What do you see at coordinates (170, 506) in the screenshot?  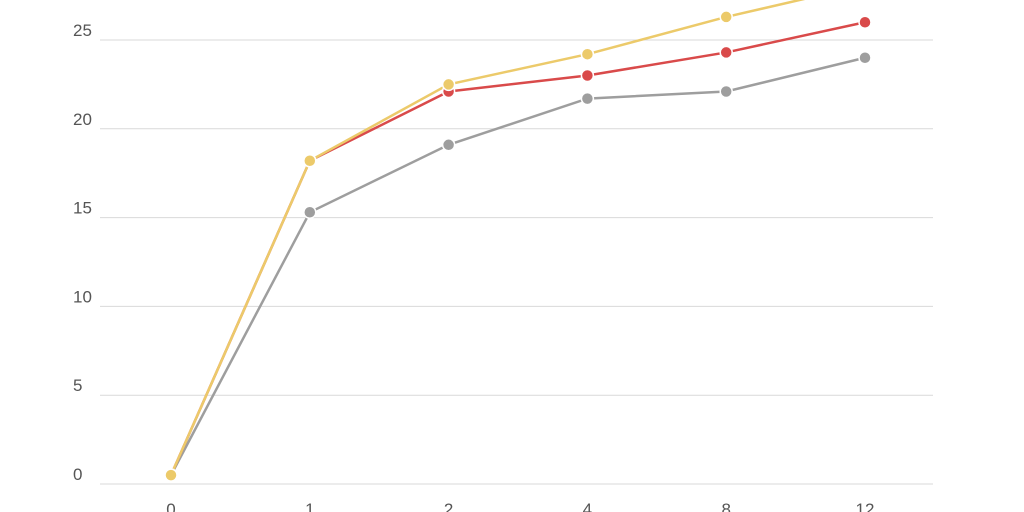 I see `x-tick-label: 0` at bounding box center [170, 506].